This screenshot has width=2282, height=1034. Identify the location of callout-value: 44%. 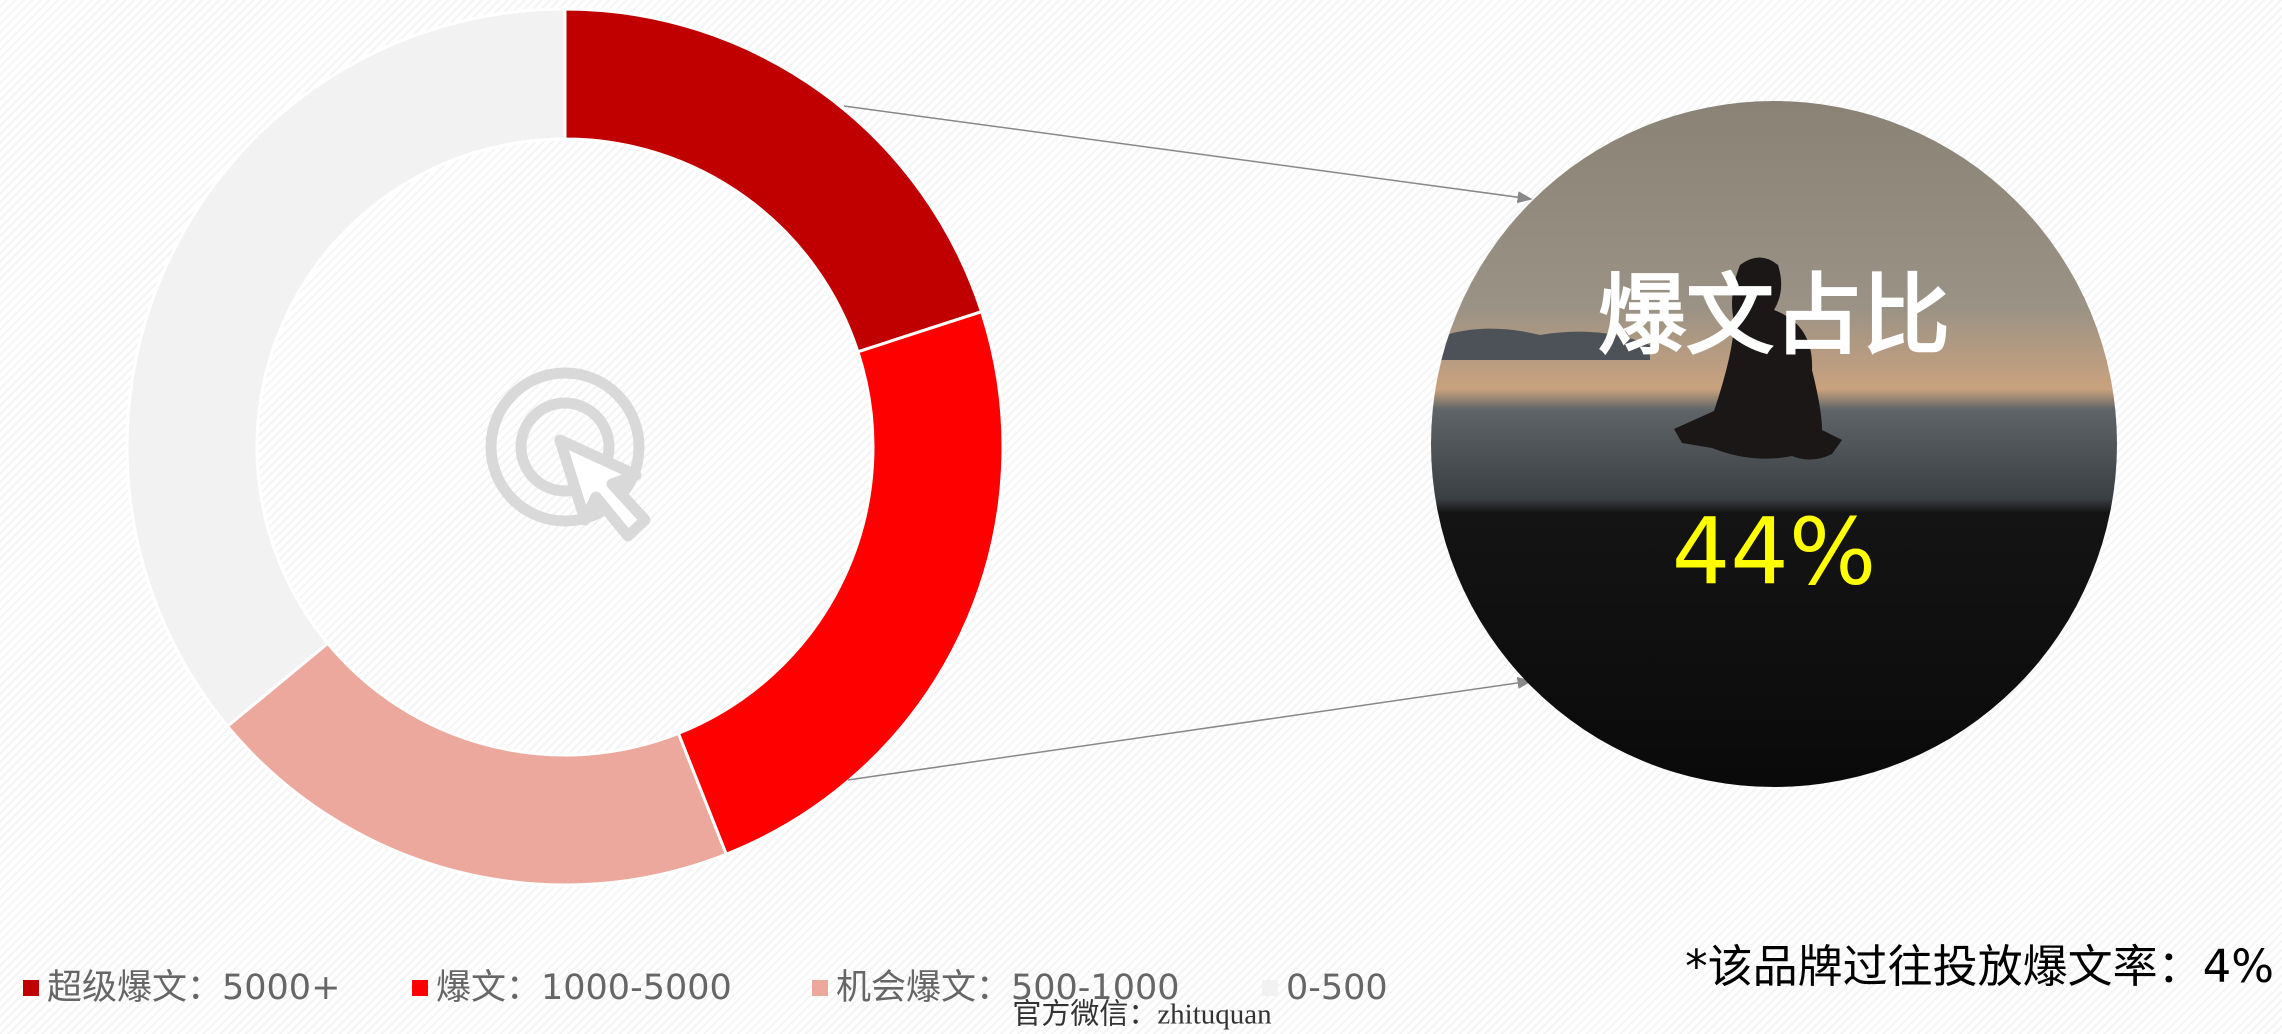
(1774, 551).